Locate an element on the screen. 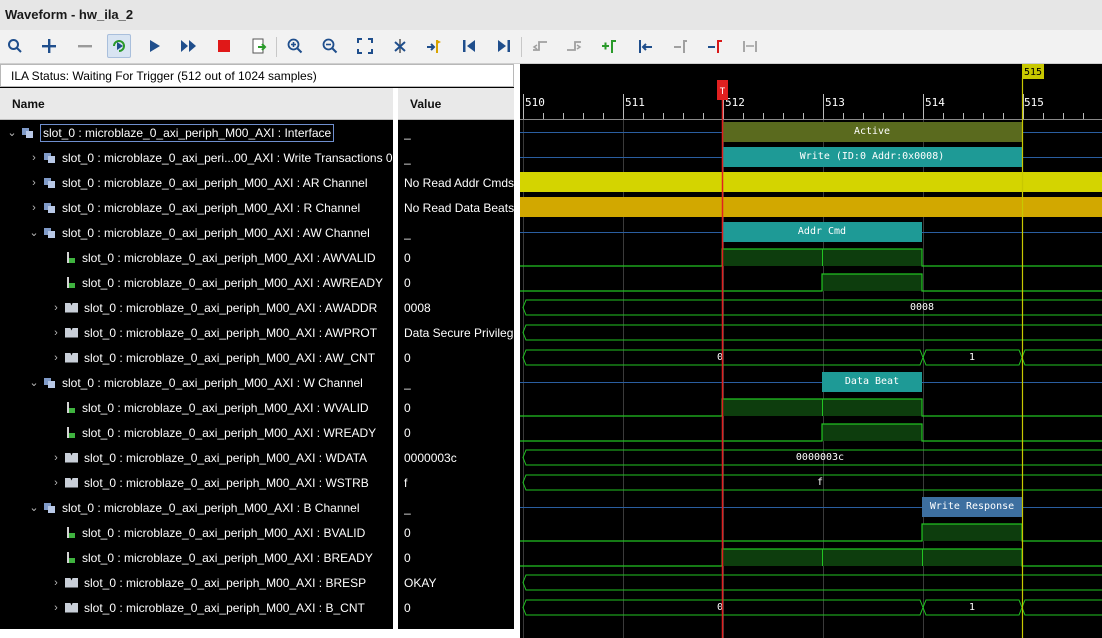  b-write-response-segment is located at coordinates (972, 507).